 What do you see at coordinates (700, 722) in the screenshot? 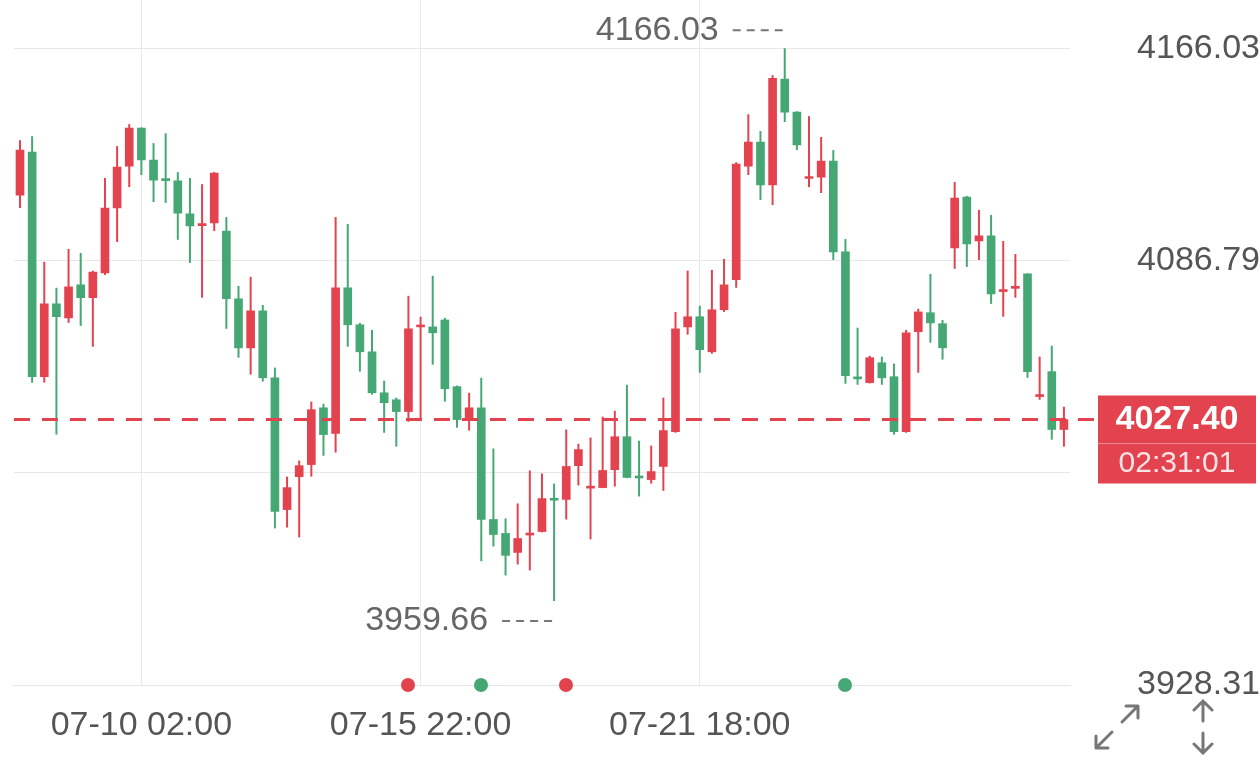
I see `x-tick-label: 07-21 18:00` at bounding box center [700, 722].